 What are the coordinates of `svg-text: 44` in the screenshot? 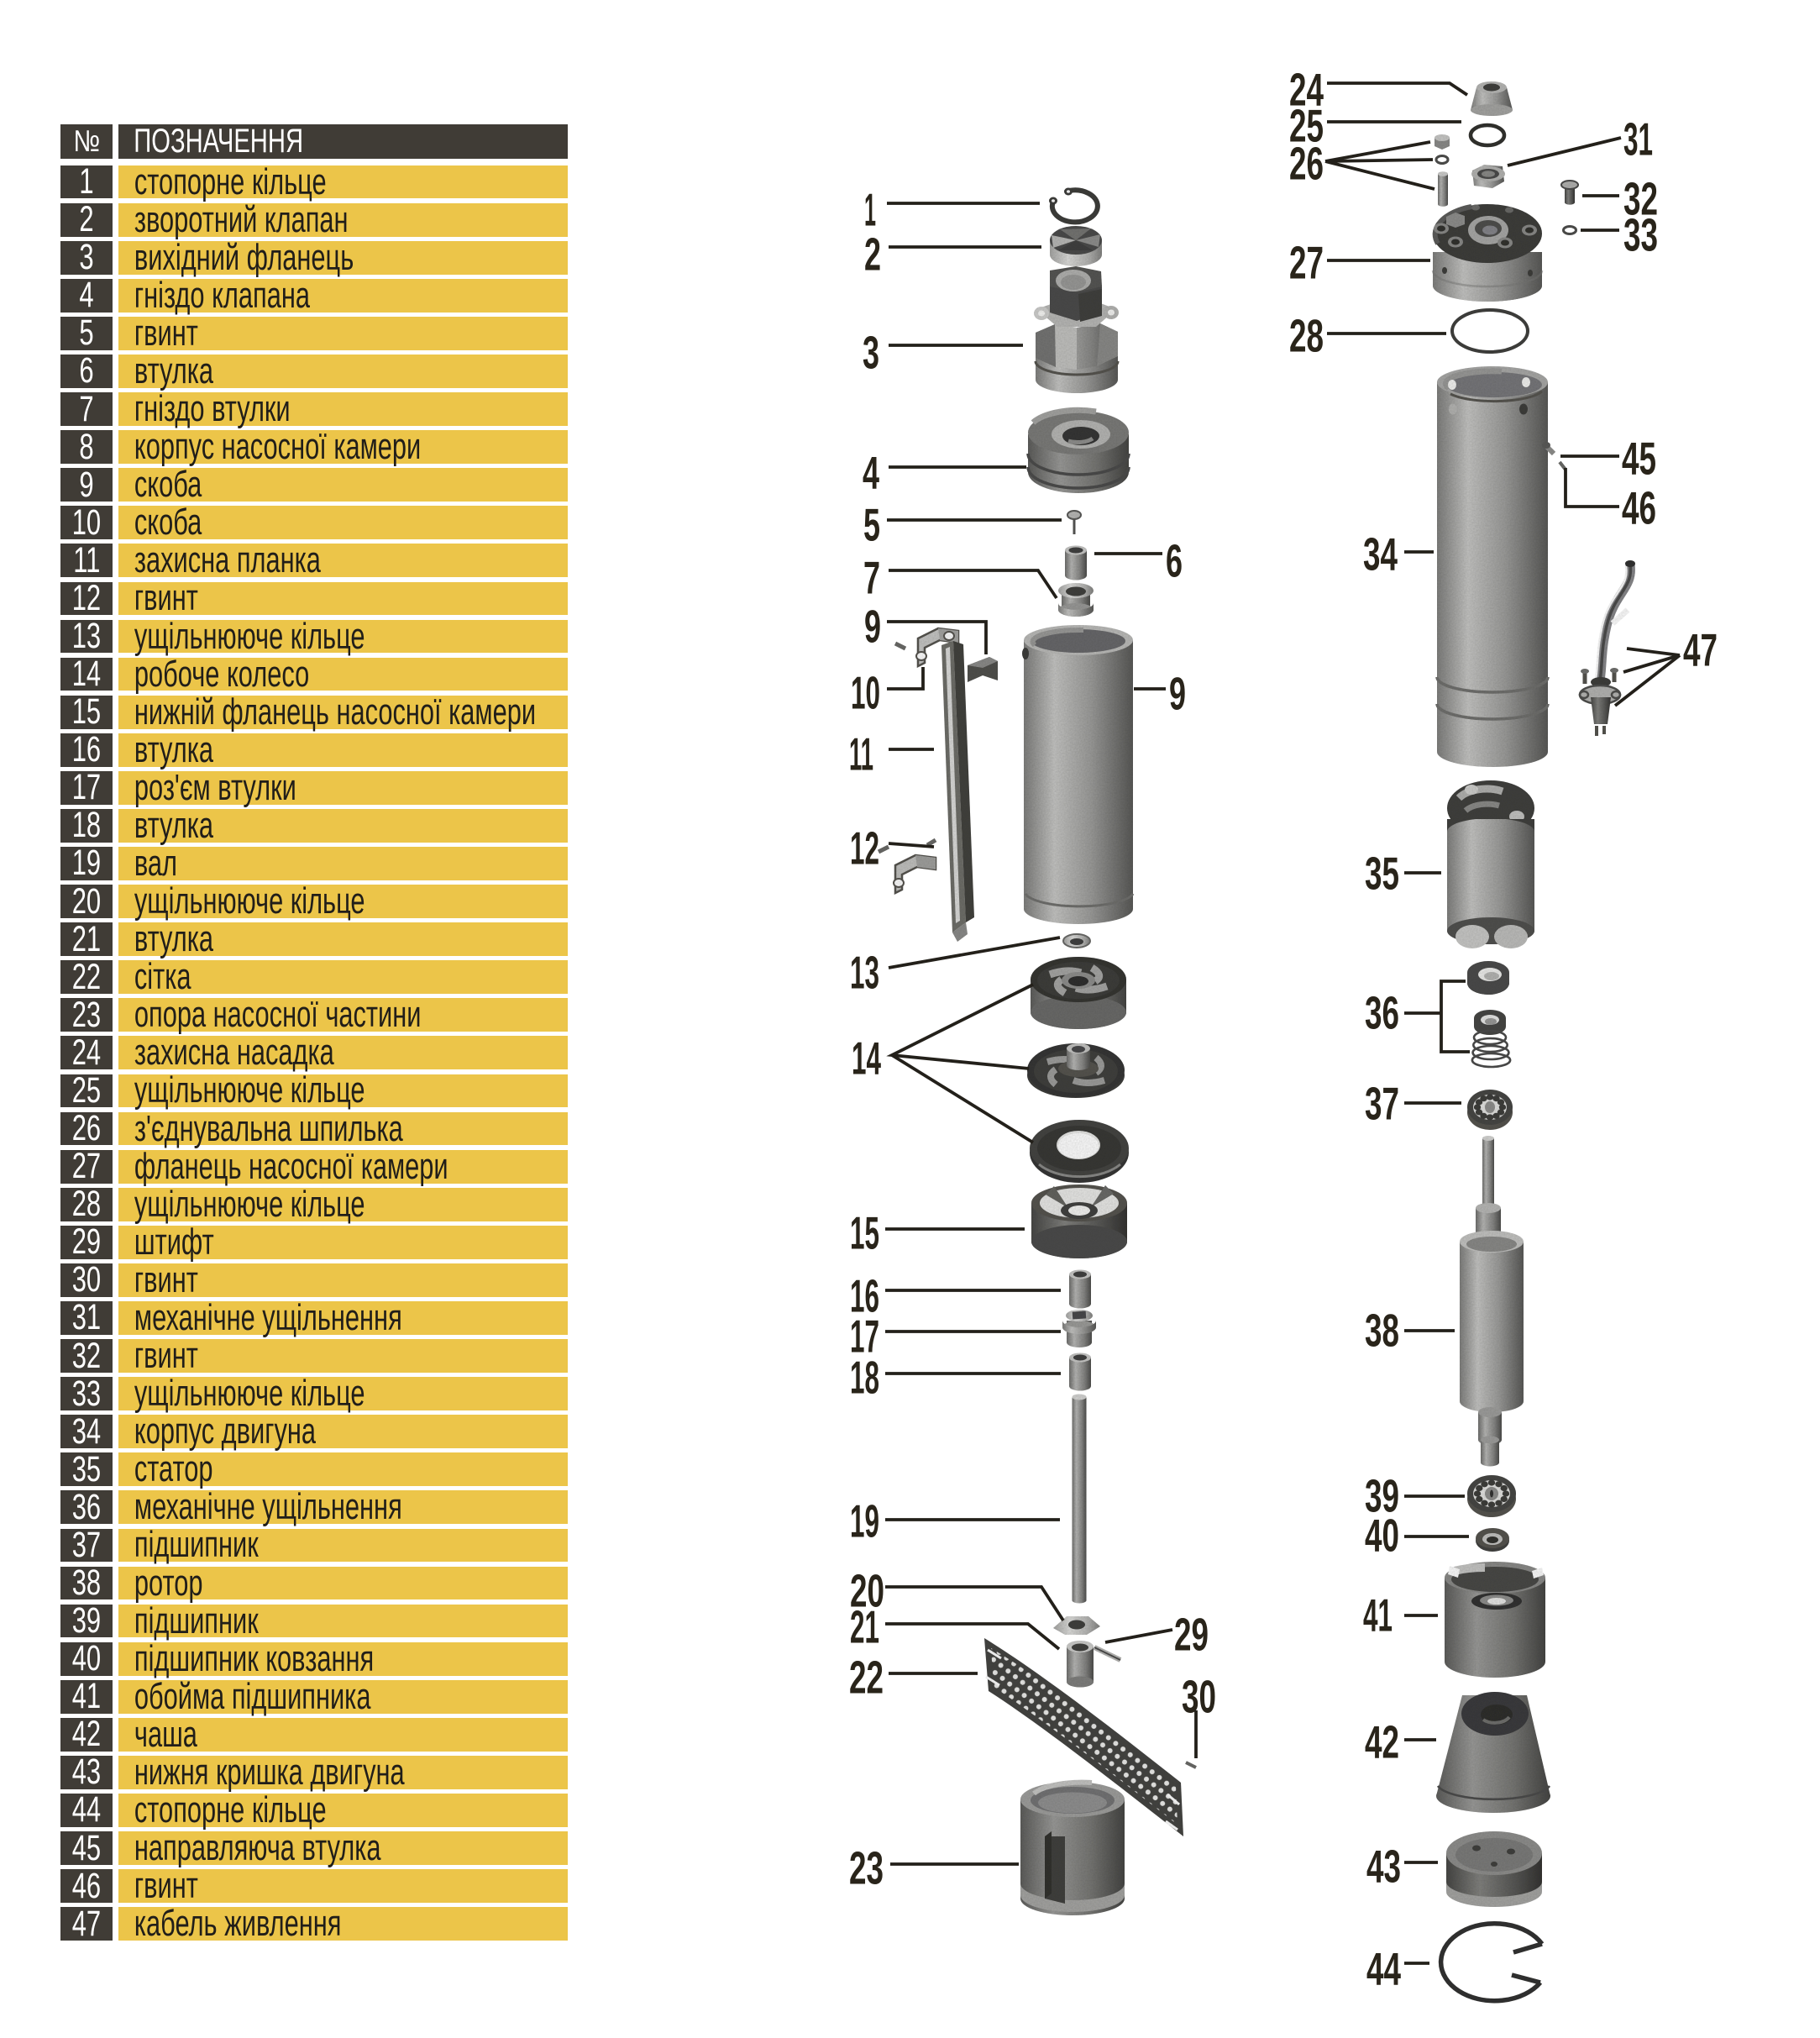 It's located at (1383, 1969).